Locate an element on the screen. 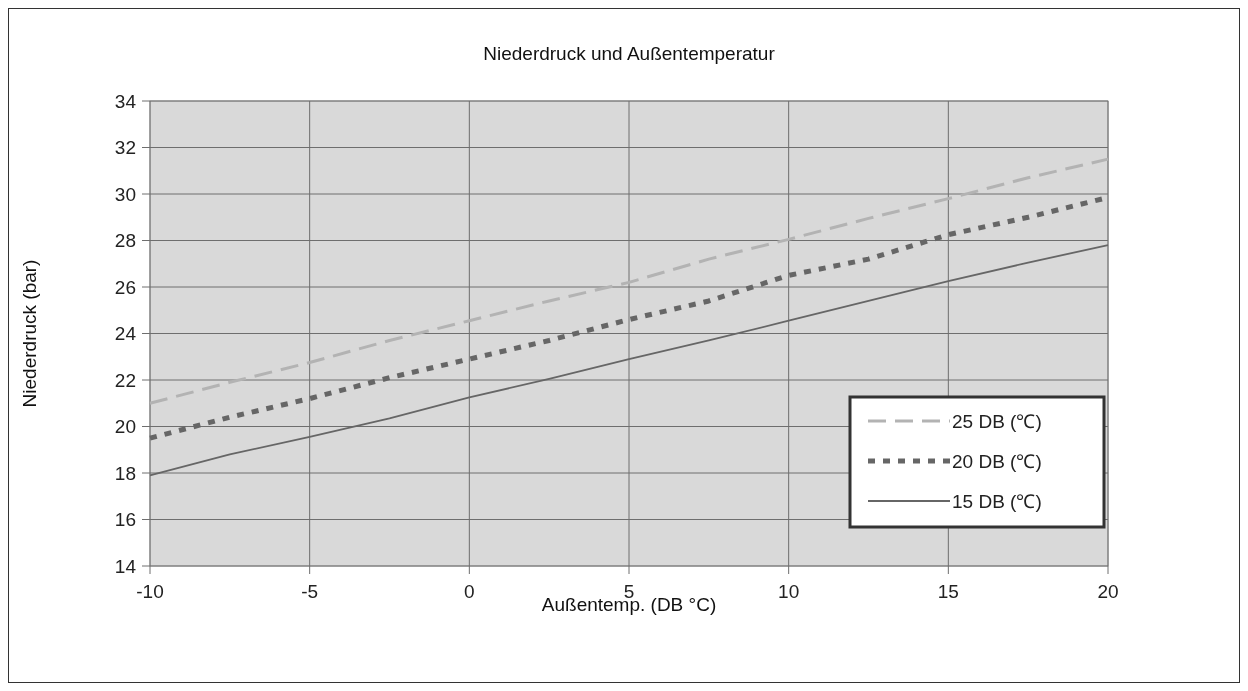  chart-title: Niederdruck und Außentemperatur is located at coordinates (629, 53).